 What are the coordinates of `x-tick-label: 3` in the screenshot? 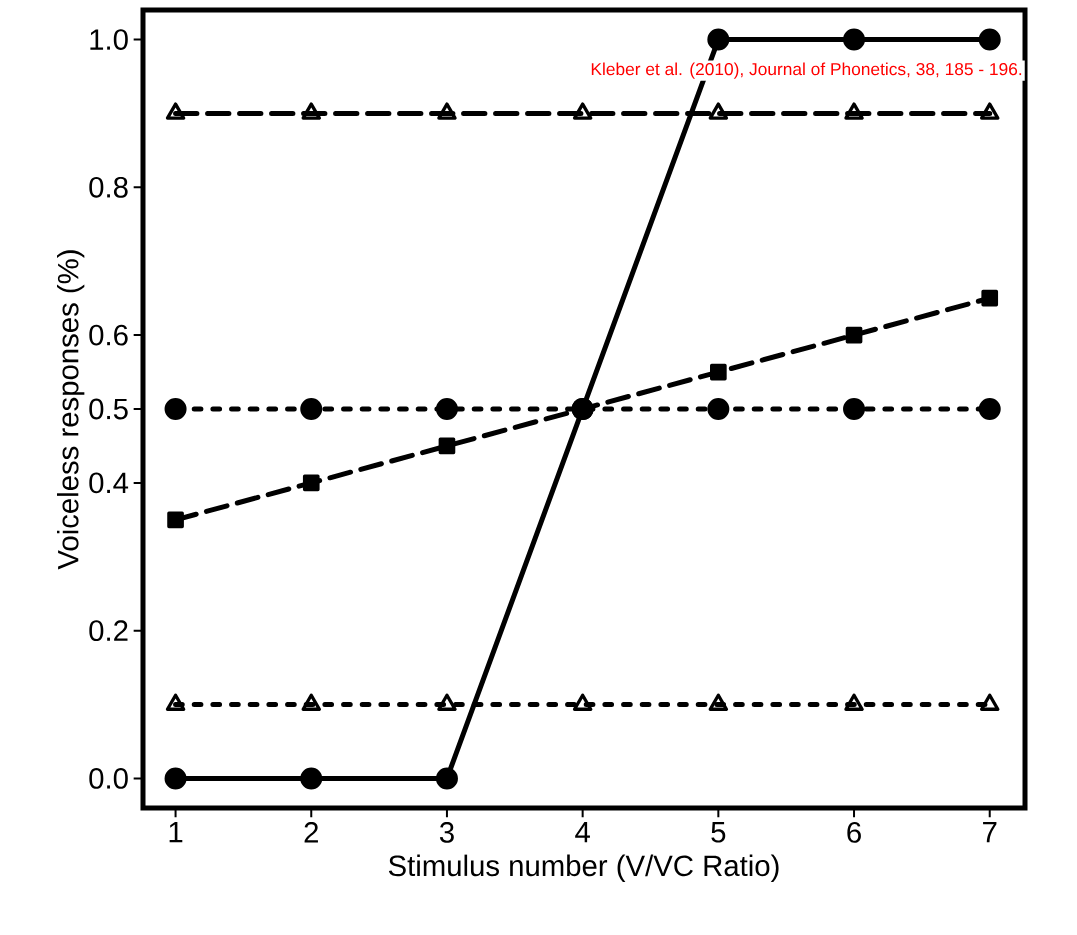 It's located at (446, 832).